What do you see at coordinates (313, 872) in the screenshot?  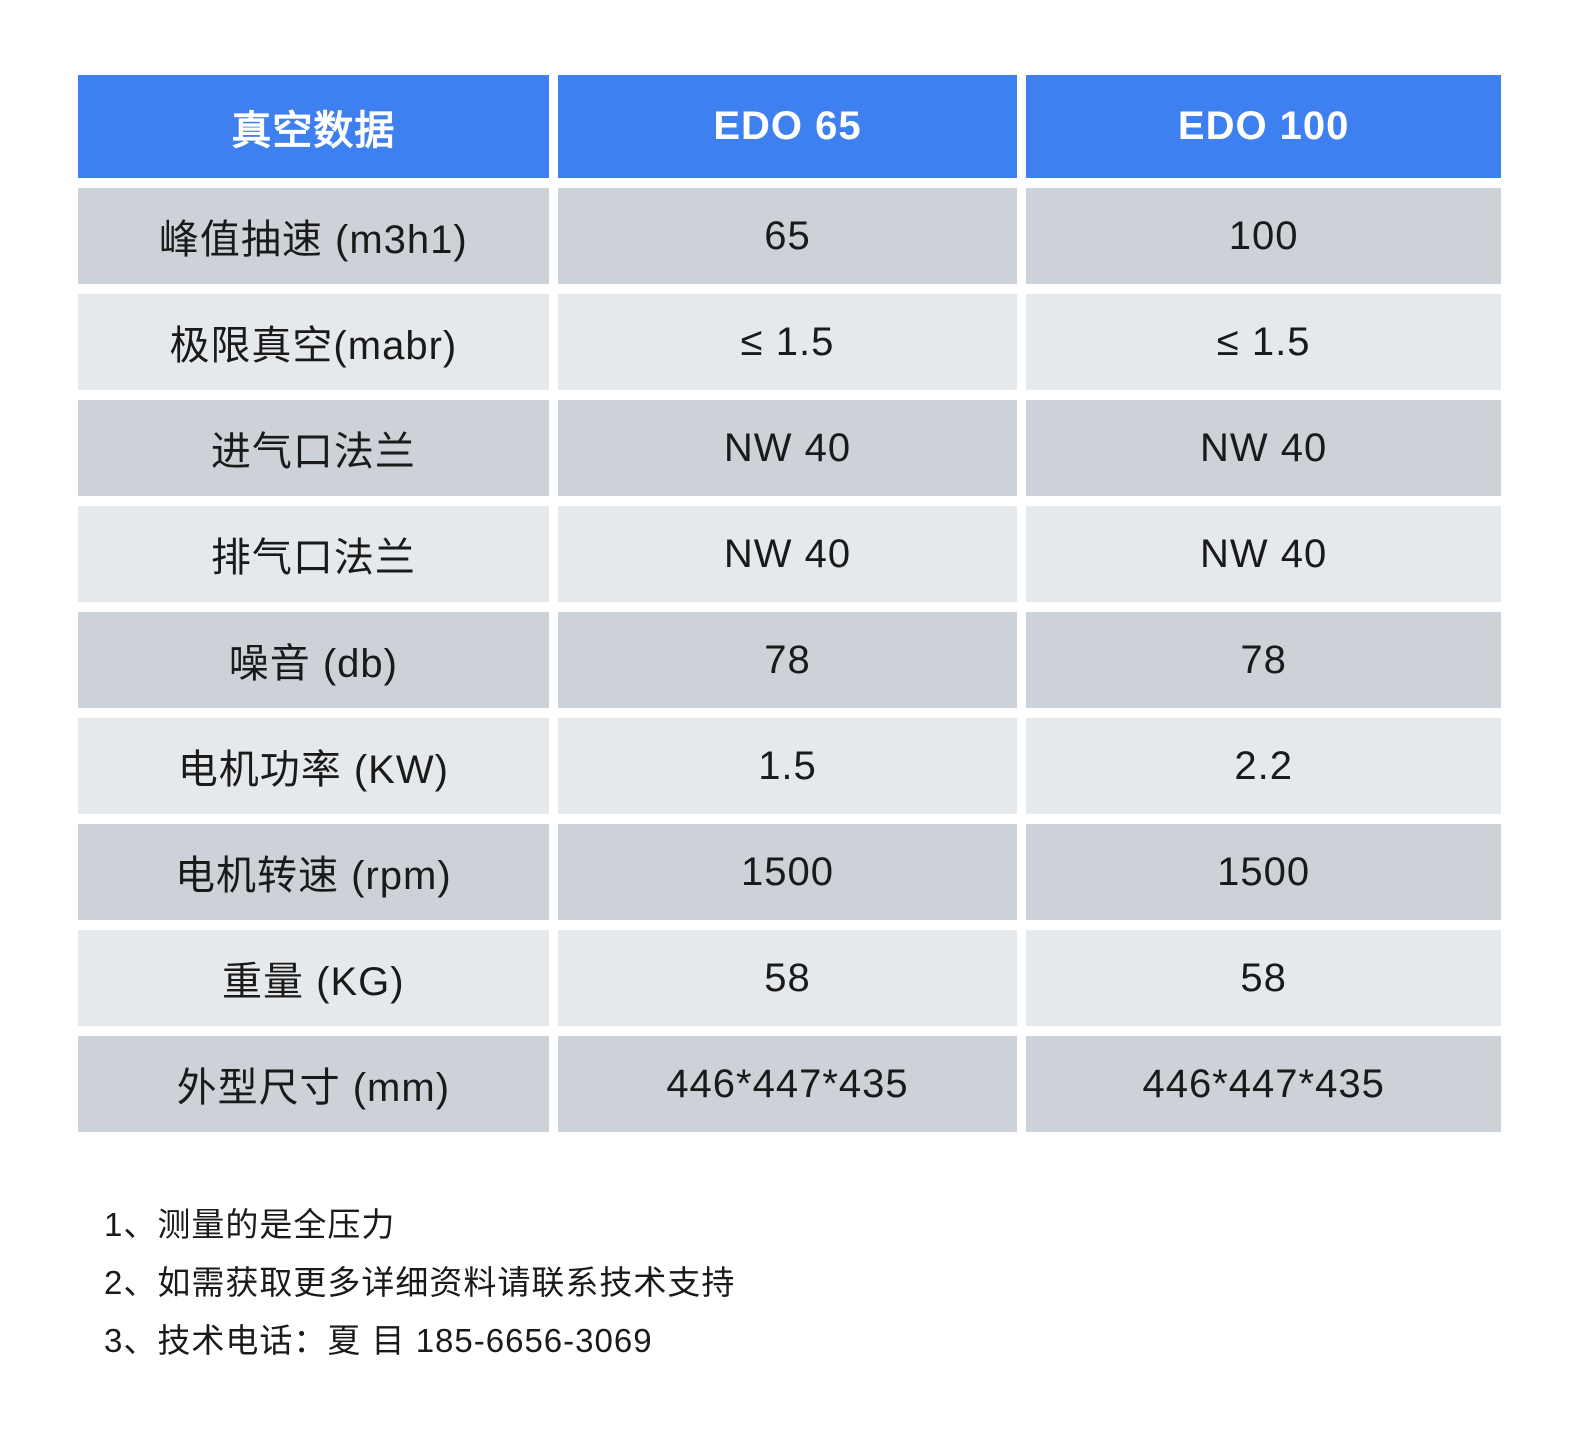 I see `spec-row-label: 电机转速 (rpm)` at bounding box center [313, 872].